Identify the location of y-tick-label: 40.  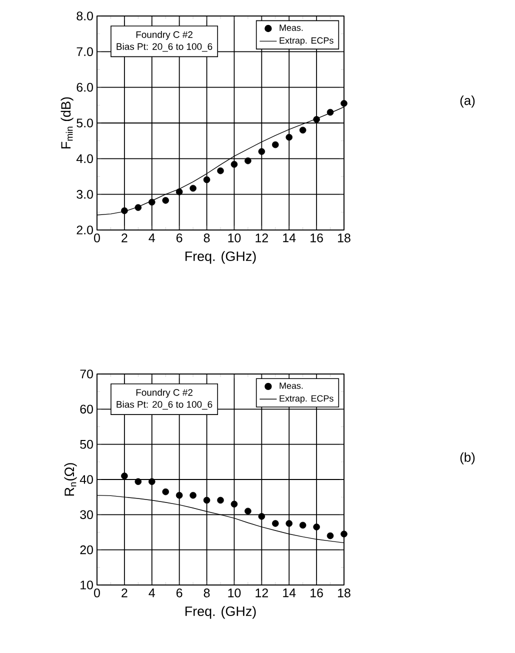
(86, 479).